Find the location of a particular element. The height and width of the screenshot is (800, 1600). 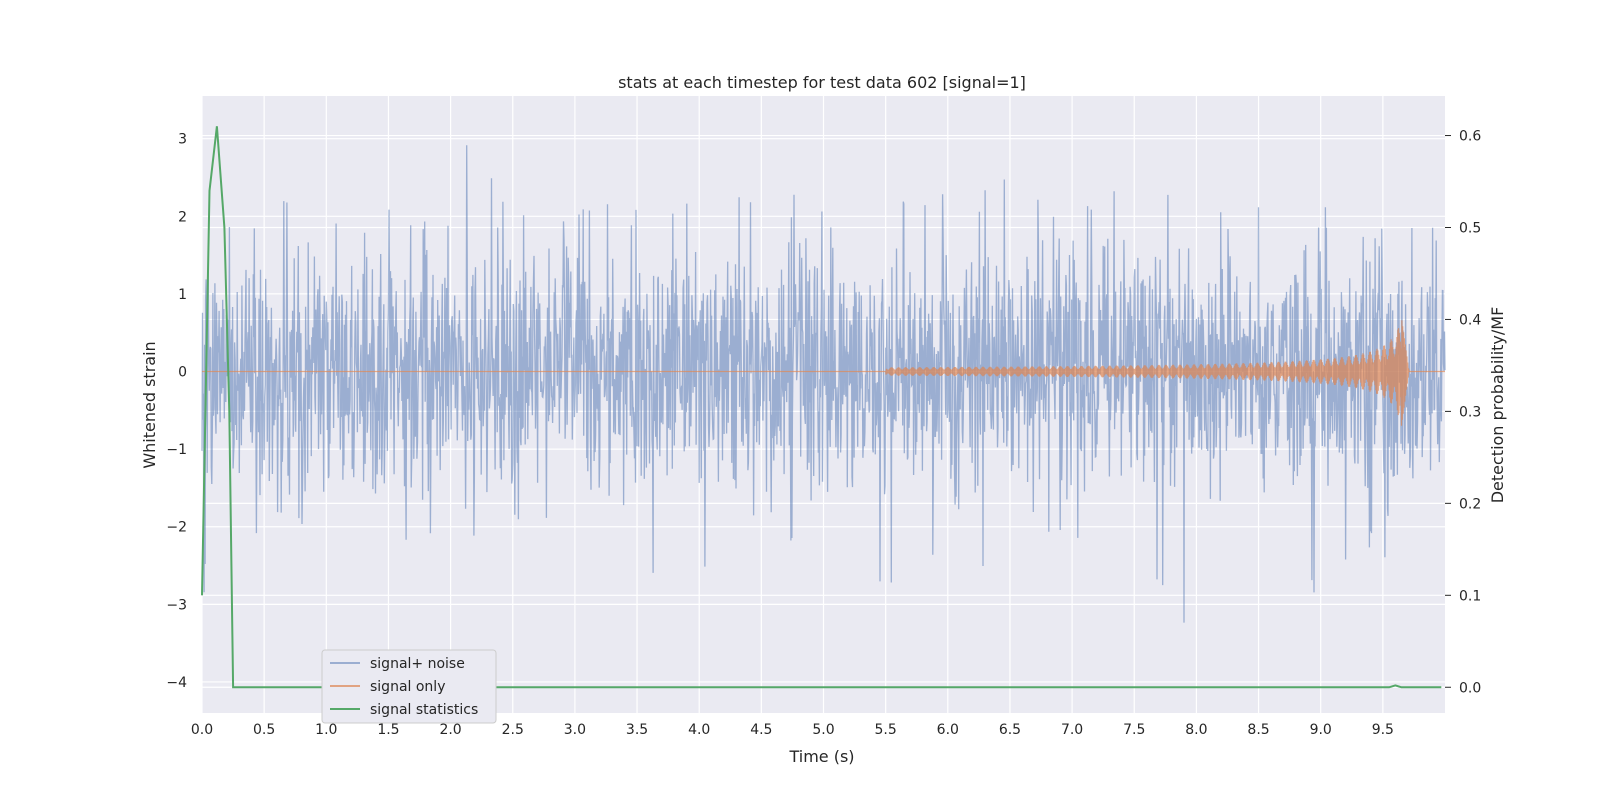

x-tick-label: 5.0 is located at coordinates (823, 730).